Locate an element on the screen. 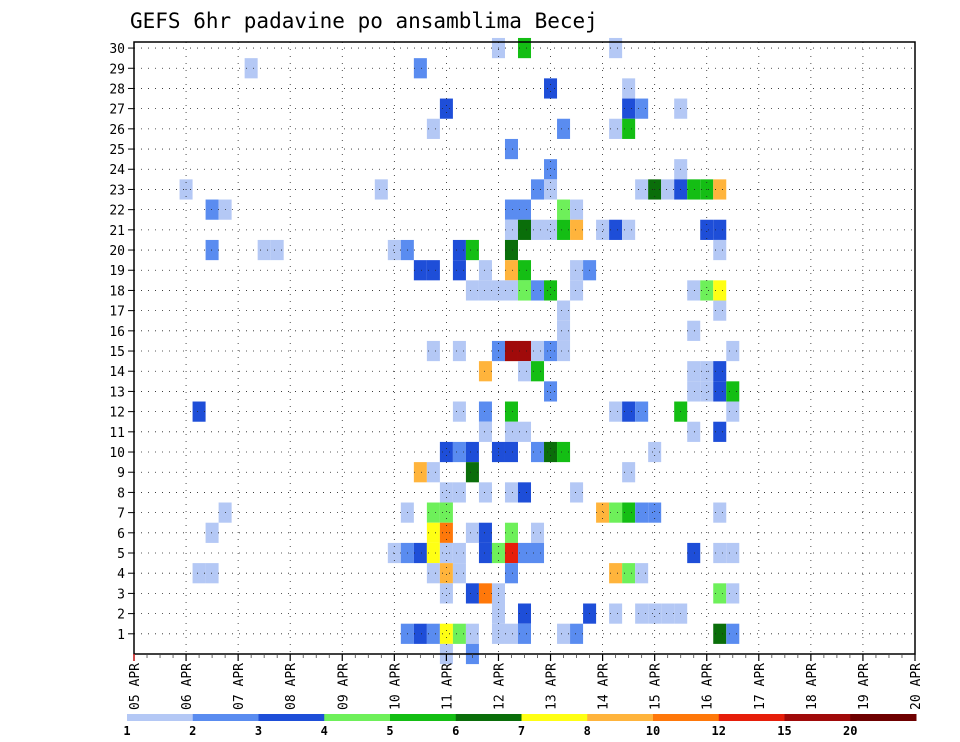 This screenshot has width=960, height=742. y-tick-label: 11 is located at coordinates (117, 433).